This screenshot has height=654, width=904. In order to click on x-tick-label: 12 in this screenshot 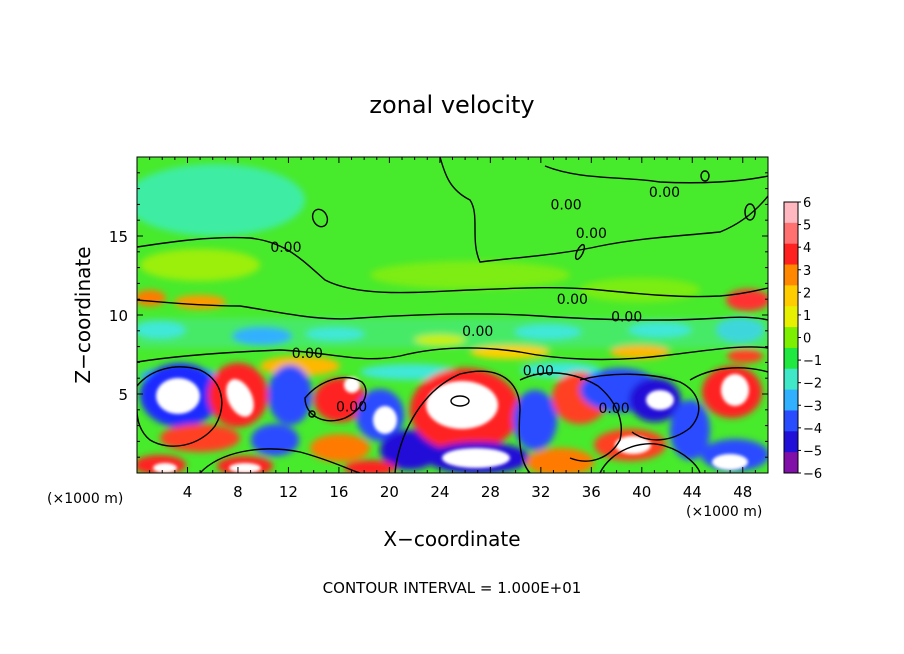, I will do `click(288, 492)`.